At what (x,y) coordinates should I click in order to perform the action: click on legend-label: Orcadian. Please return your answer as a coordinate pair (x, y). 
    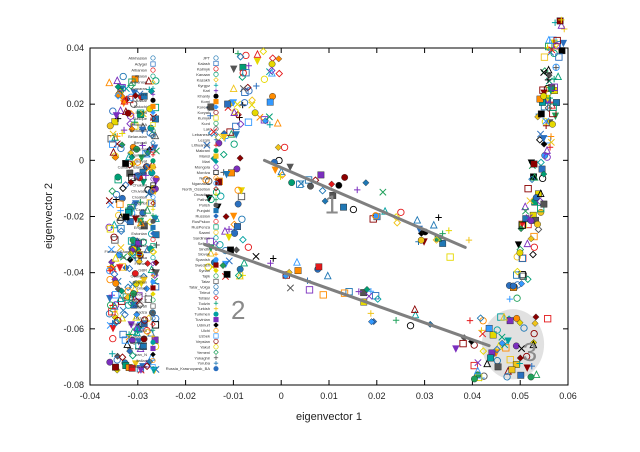
    Looking at the image, I should click on (202, 194).